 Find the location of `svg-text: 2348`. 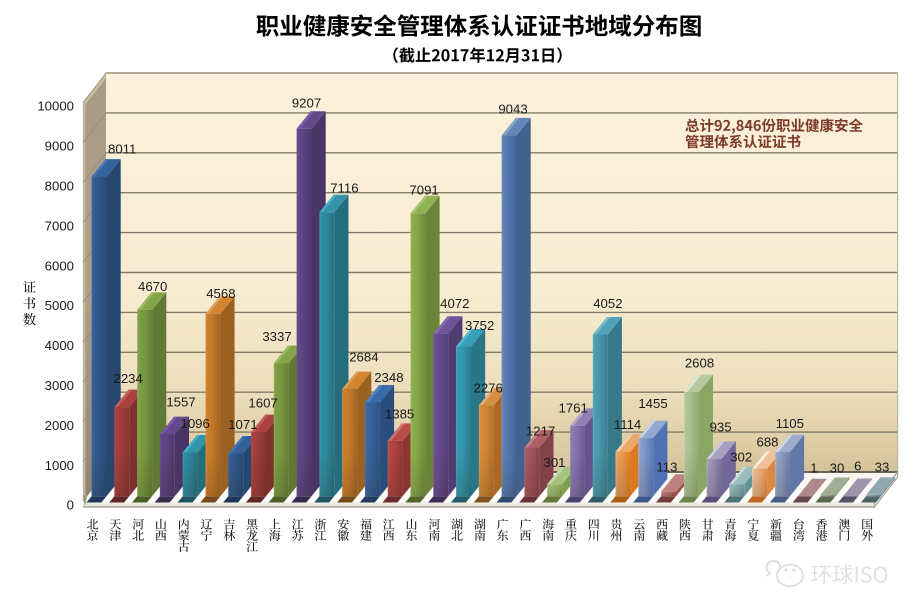

svg-text: 2348 is located at coordinates (388, 377).